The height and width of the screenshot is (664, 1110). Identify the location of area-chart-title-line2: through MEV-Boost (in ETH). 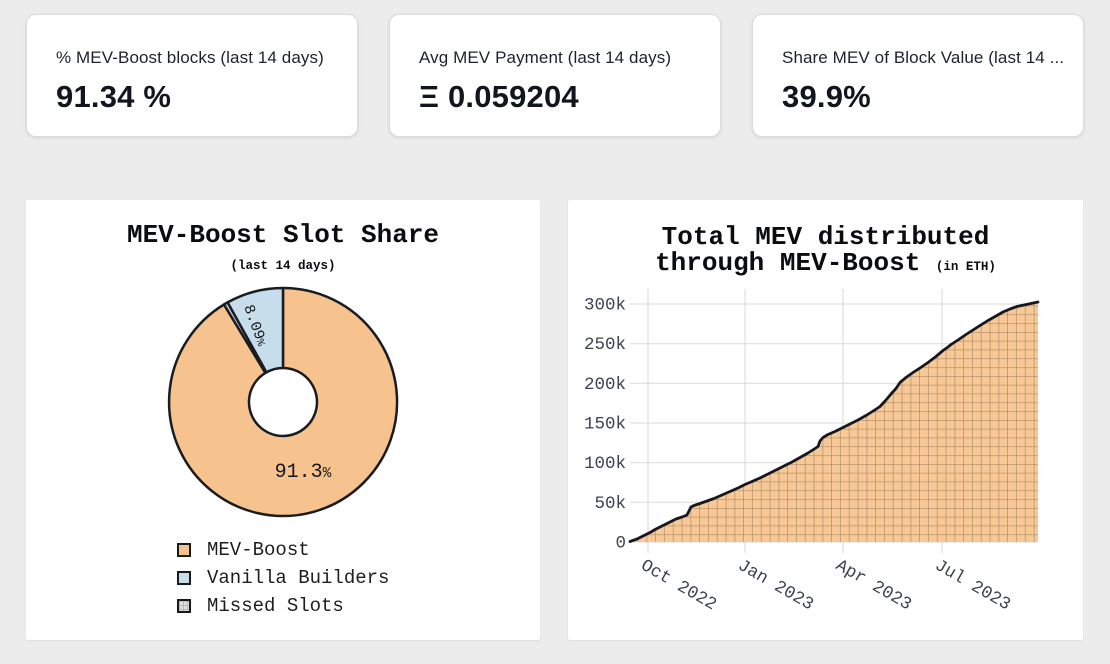
(825, 263).